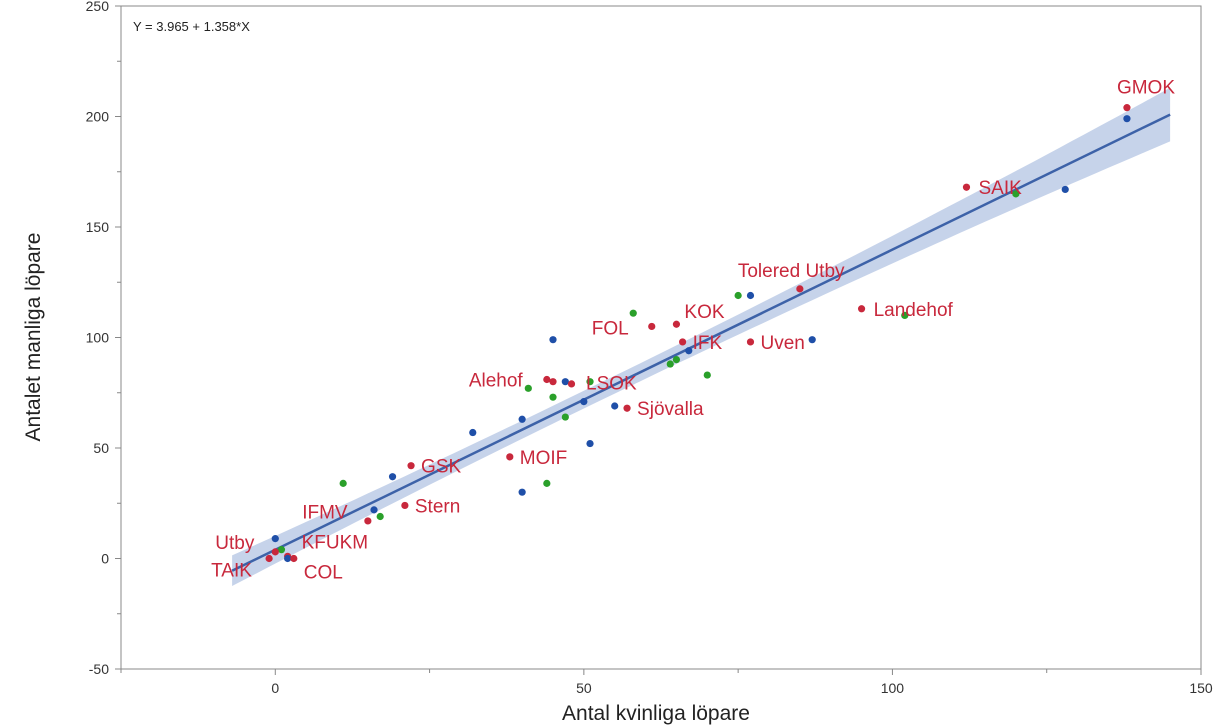 Image resolution: width=1221 pixels, height=725 pixels. What do you see at coordinates (325, 513) in the screenshot?
I see `point-label: IFMV` at bounding box center [325, 513].